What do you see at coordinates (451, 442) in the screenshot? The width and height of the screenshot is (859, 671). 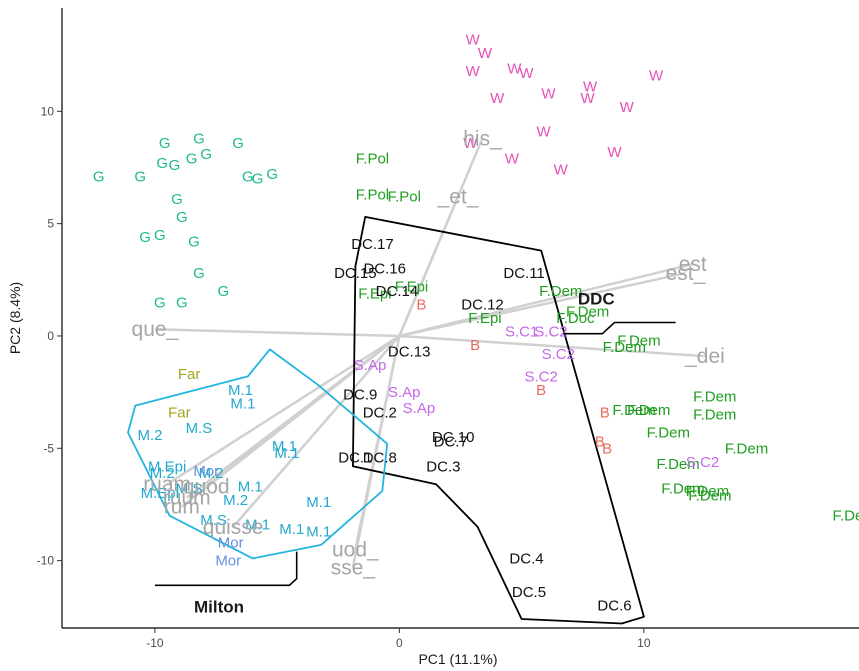 I see `point-label-dc-7: DC.7` at bounding box center [451, 442].